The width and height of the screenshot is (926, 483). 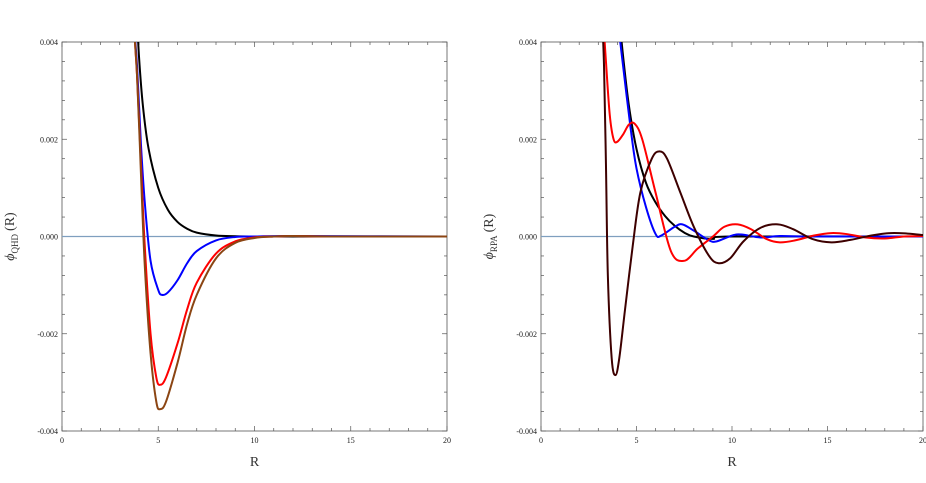 I want to click on y-axis-subscript: QHD, so click(x=15, y=243).